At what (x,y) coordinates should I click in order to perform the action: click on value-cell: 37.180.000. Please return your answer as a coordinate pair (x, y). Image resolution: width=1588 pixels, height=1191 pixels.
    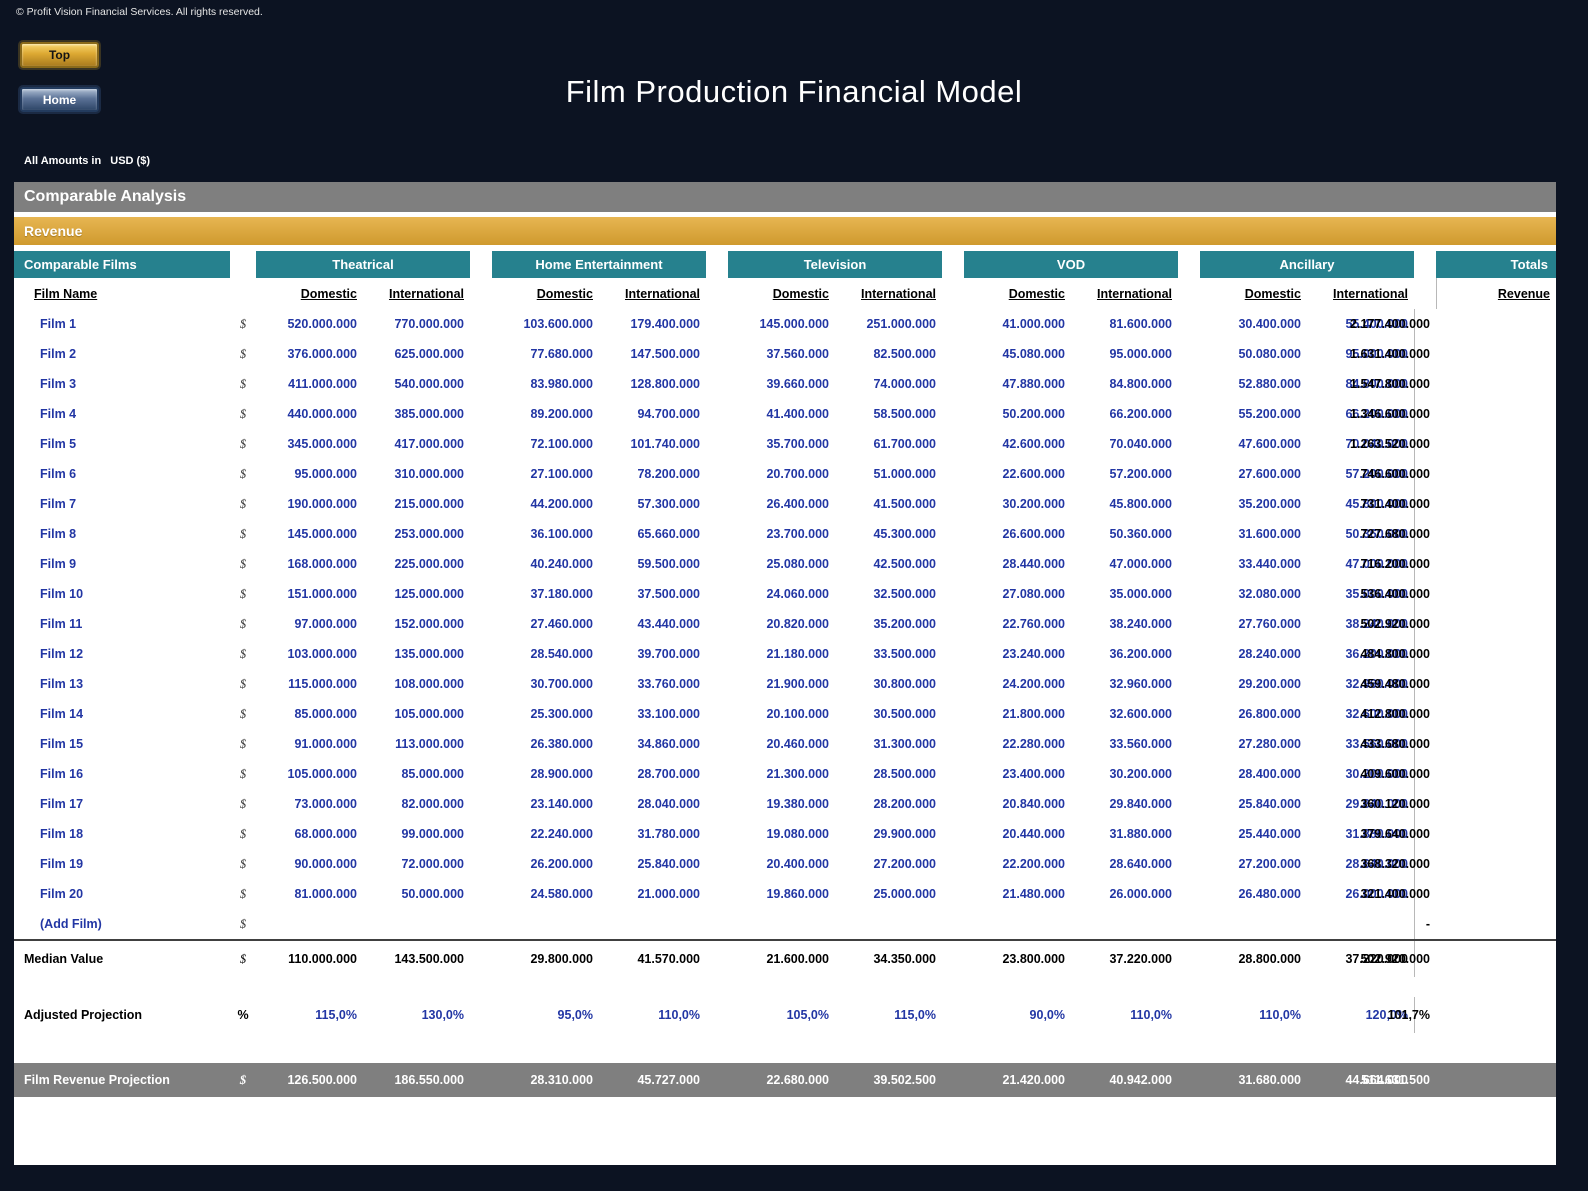
    Looking at the image, I should click on (561, 594).